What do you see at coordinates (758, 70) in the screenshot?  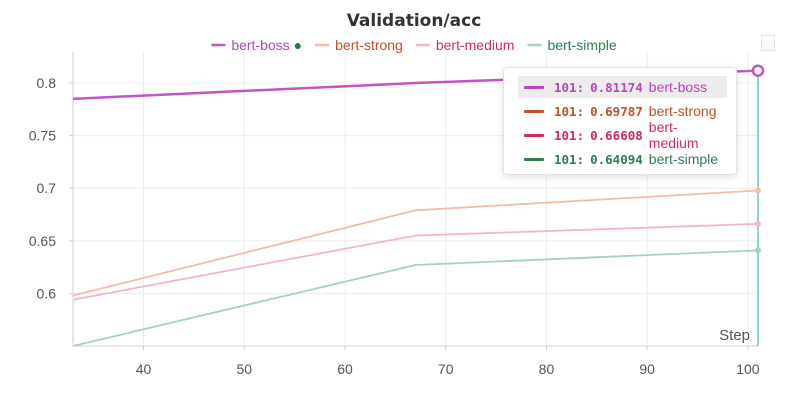 I see `hover-point-bert-boss` at bounding box center [758, 70].